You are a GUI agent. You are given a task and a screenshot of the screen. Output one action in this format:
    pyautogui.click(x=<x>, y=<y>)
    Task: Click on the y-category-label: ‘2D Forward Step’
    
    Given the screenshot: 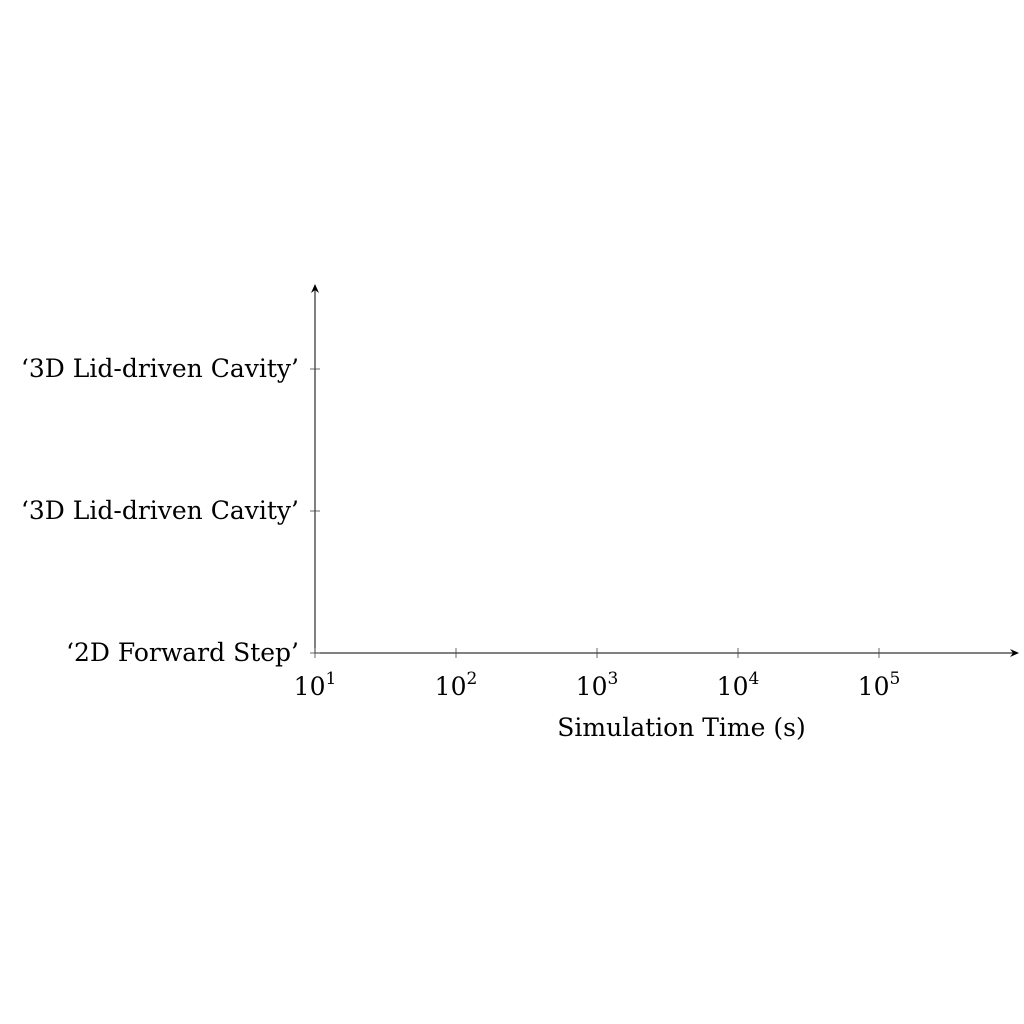 What is the action you would take?
    pyautogui.click(x=182, y=652)
    